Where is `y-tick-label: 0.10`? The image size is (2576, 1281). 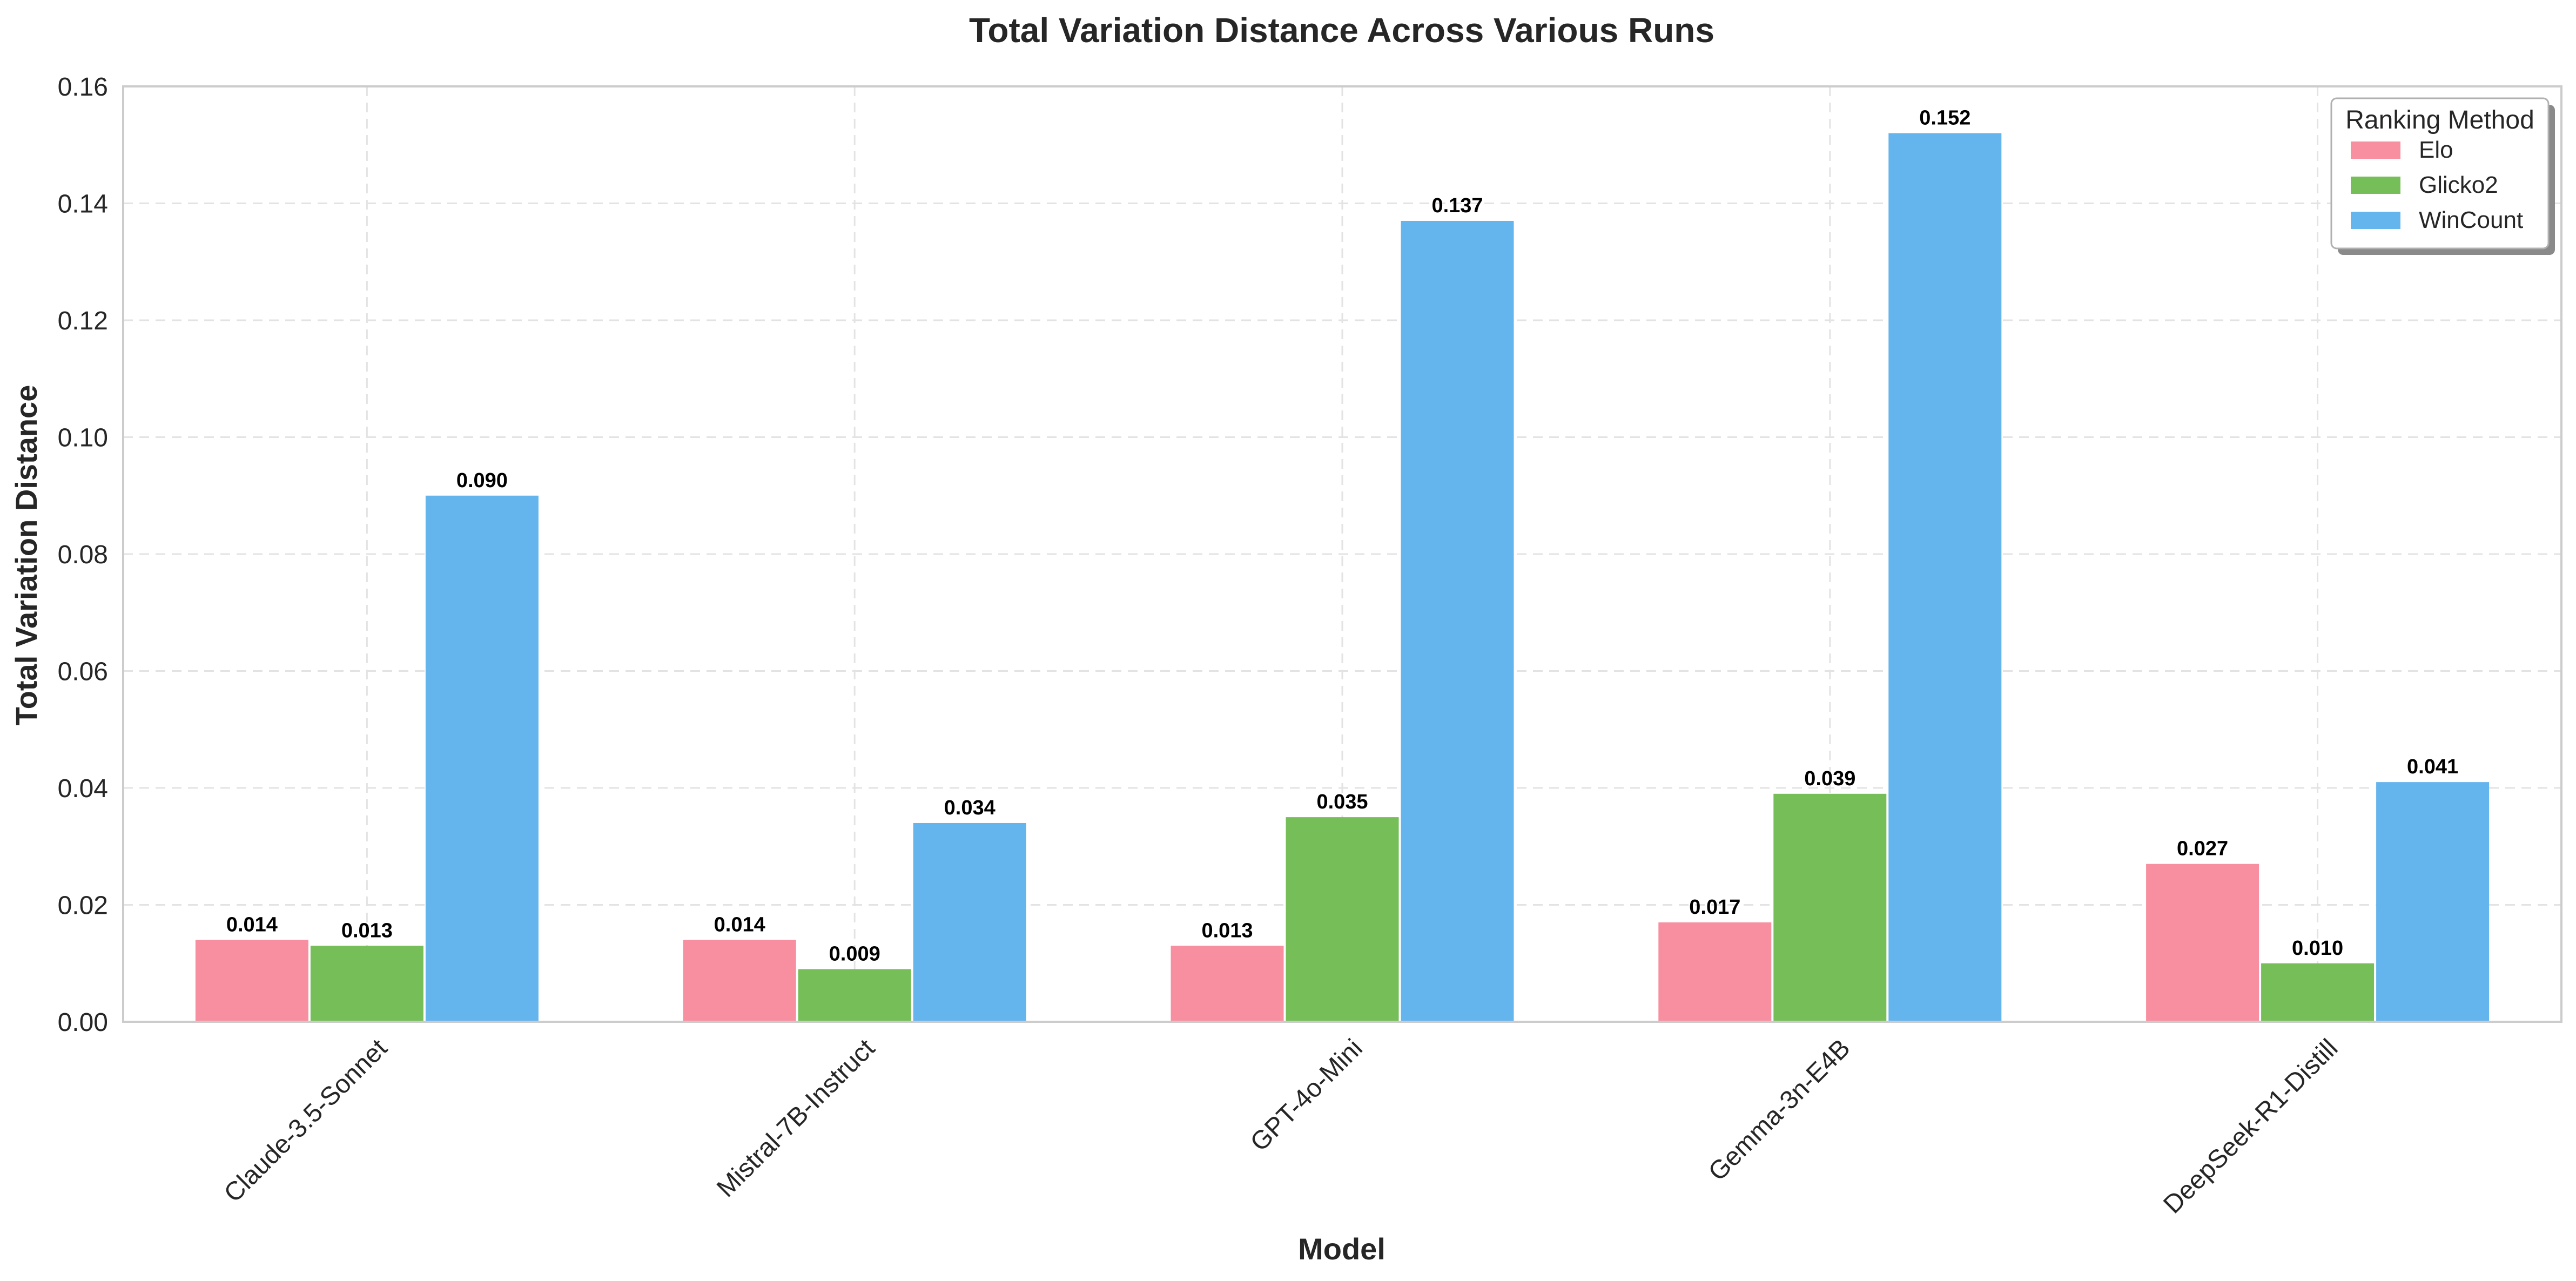
y-tick-label: 0.10 is located at coordinates (83, 439).